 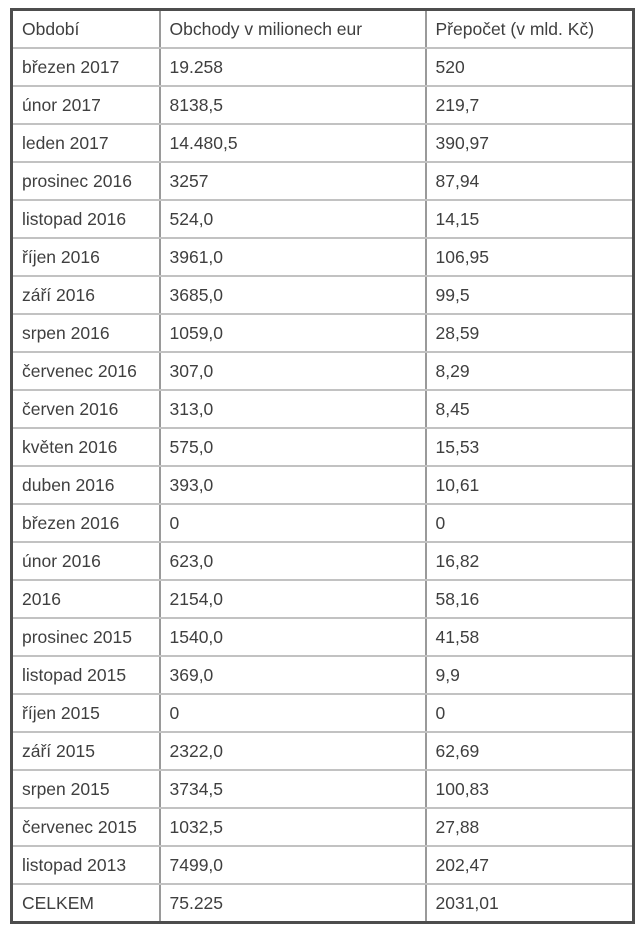 I want to click on table-row-total: CELKEM 75.225 2031,01, so click(x=322, y=903).